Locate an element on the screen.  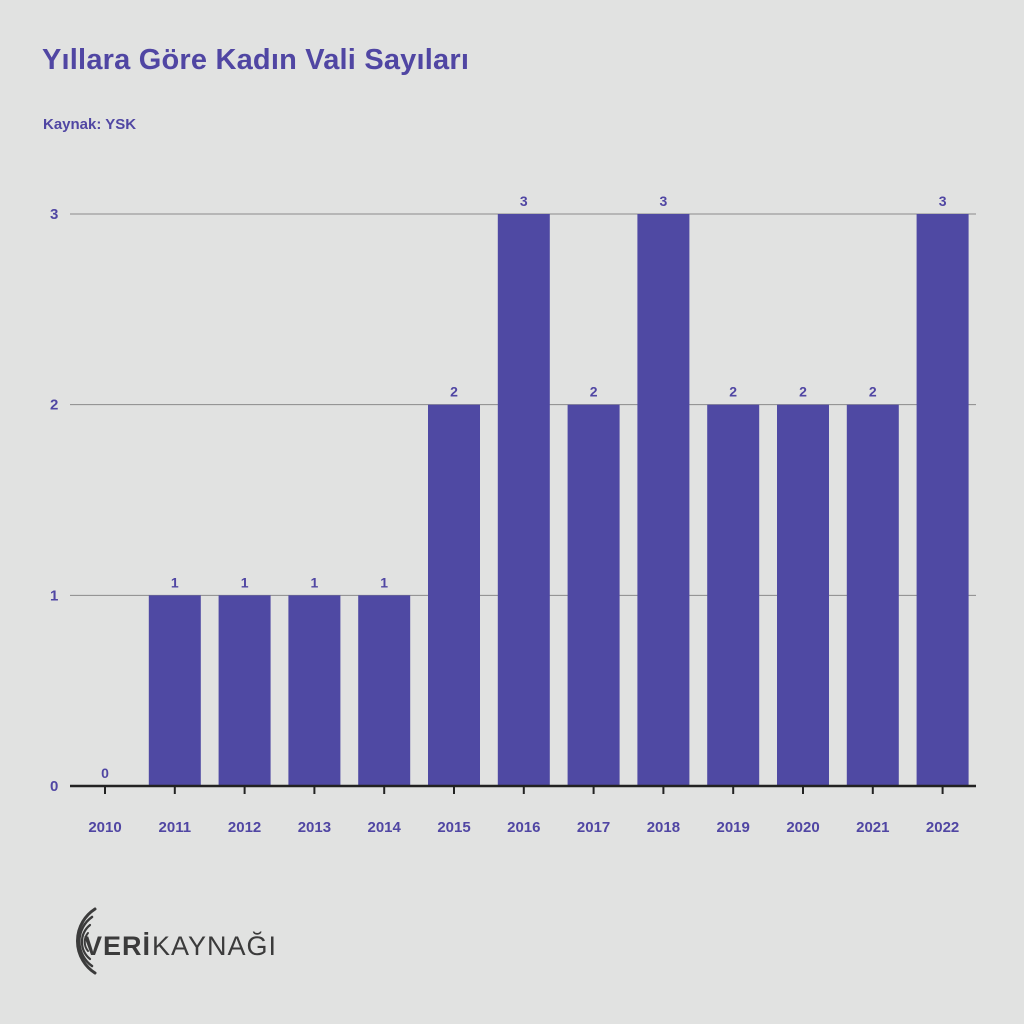
x-tick-label: 2022 is located at coordinates (942, 827).